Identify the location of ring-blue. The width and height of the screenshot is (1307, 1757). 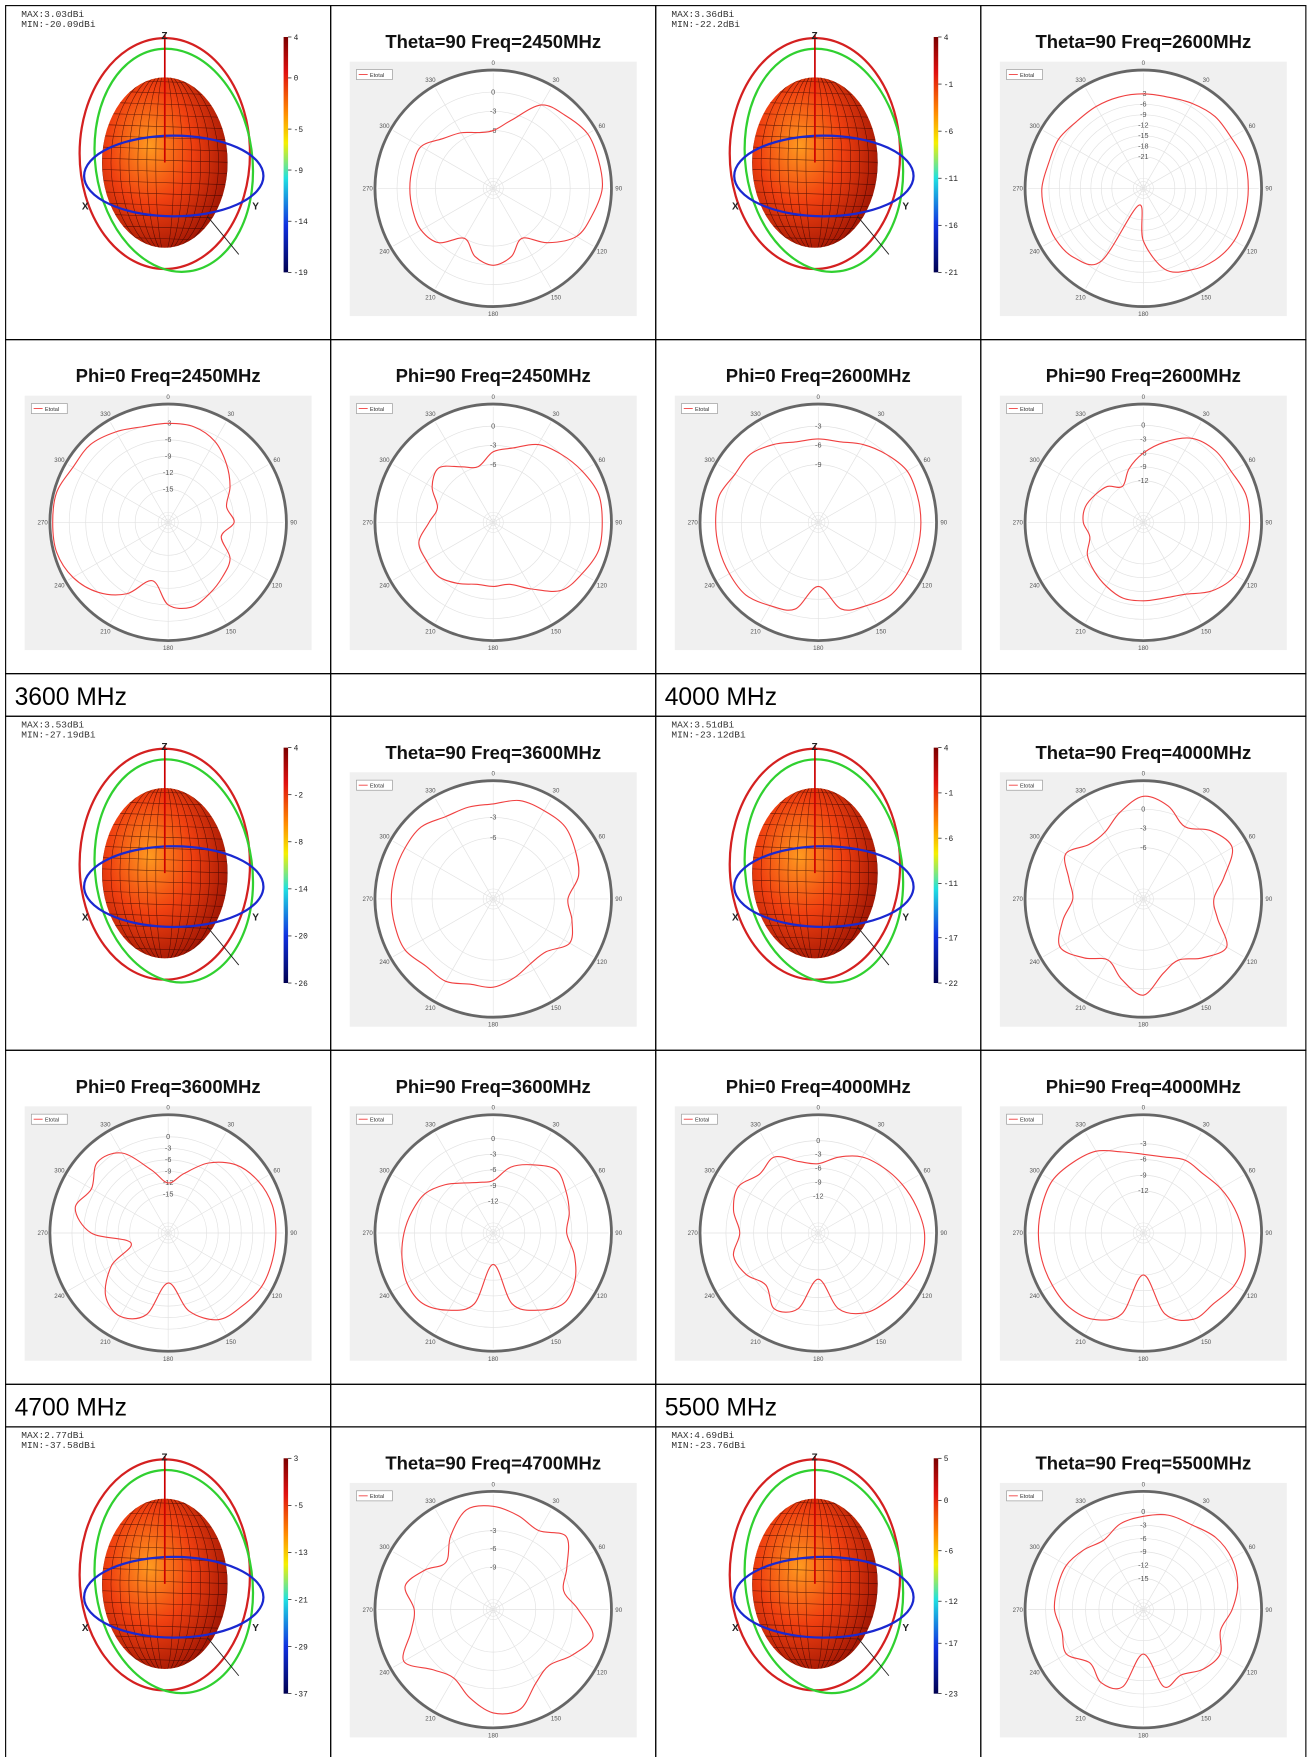
(173, 887).